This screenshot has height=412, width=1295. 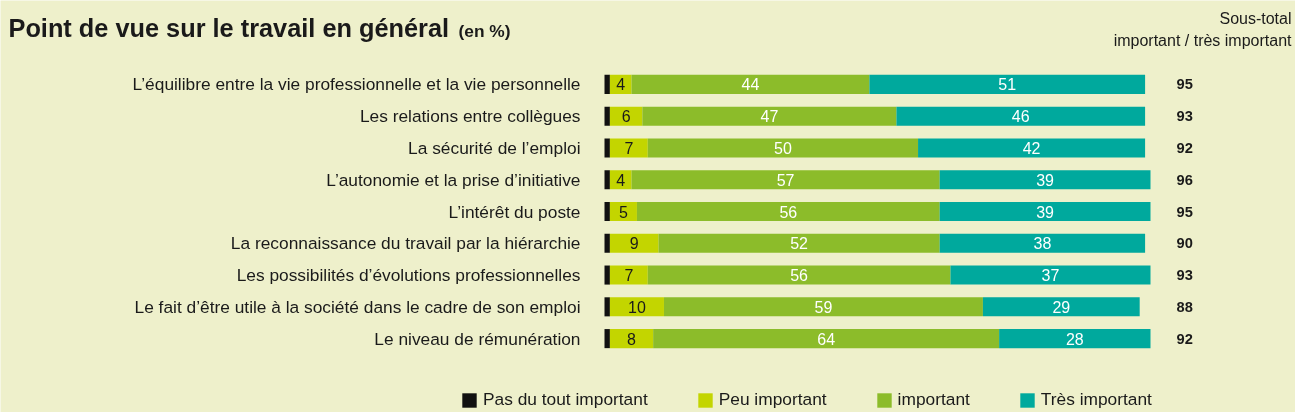 I want to click on y-tick-label: La reconnaissance du travail par la hiérarchie, so click(x=405, y=243).